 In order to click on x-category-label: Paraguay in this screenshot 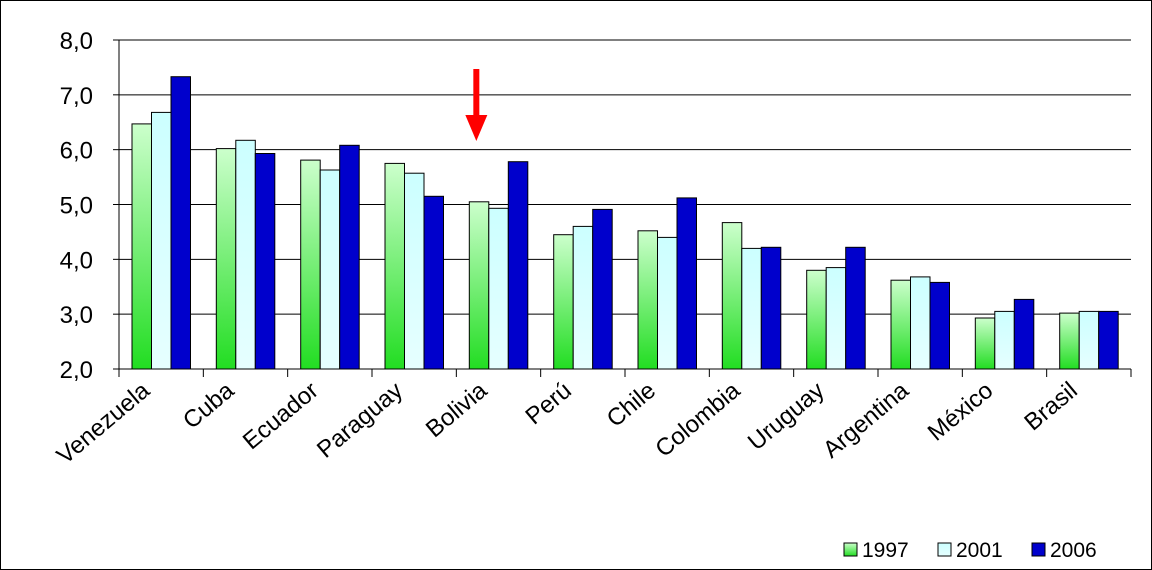, I will do `click(360, 420)`.